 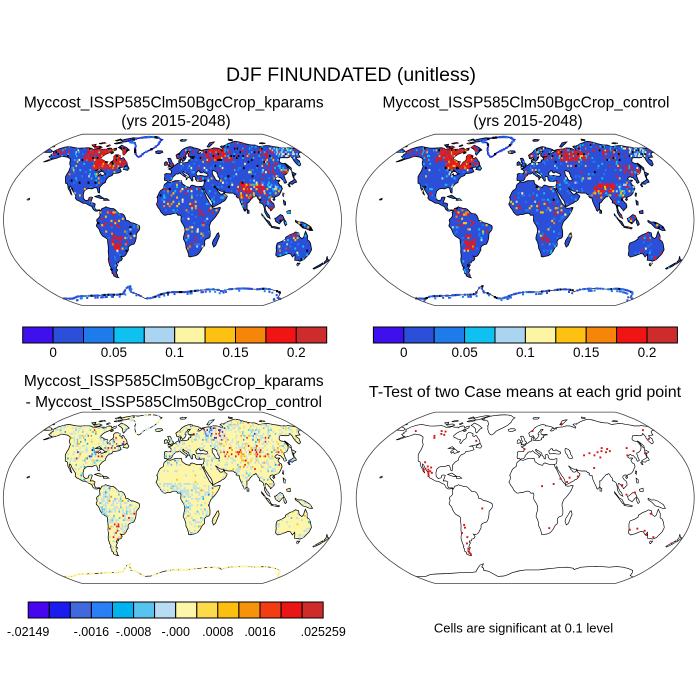 What do you see at coordinates (133, 632) in the screenshot?
I see `svg-text: -.0008` at bounding box center [133, 632].